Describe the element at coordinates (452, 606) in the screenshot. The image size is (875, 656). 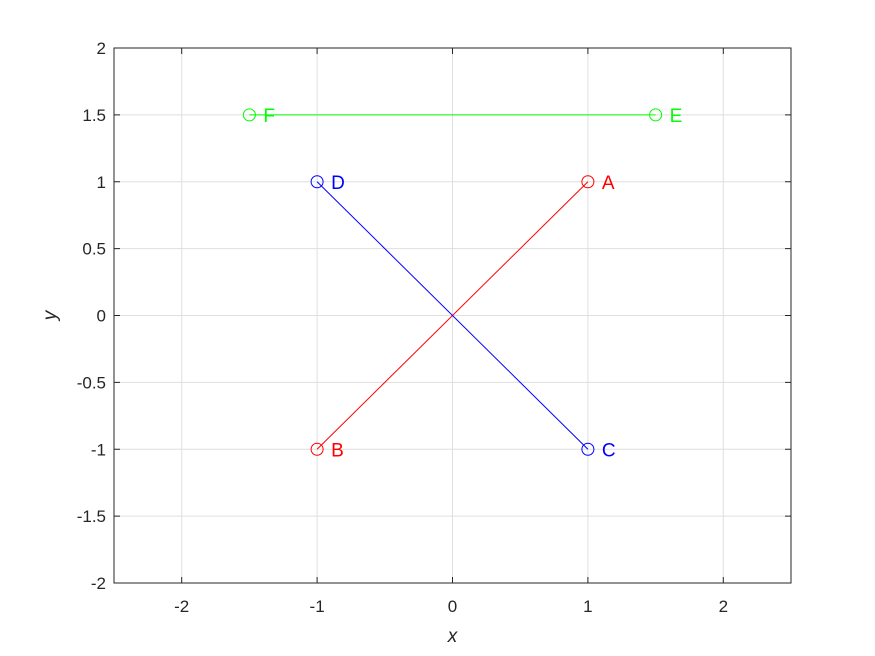
I see `x-tick-label: 0` at that location.